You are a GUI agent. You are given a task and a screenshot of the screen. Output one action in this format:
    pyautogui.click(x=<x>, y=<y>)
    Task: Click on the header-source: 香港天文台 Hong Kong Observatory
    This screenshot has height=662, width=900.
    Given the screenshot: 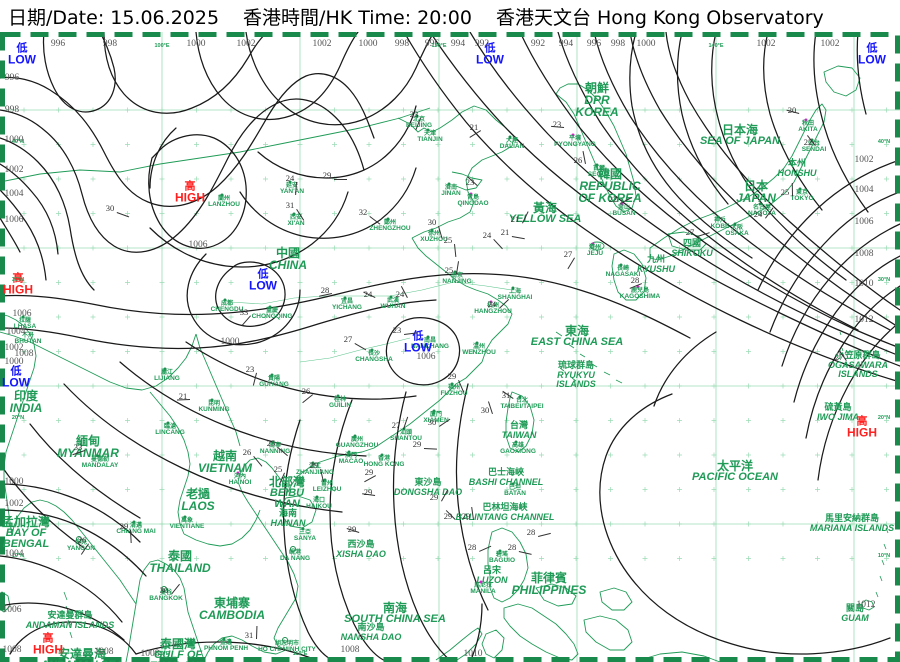 What is the action you would take?
    pyautogui.click(x=659, y=17)
    